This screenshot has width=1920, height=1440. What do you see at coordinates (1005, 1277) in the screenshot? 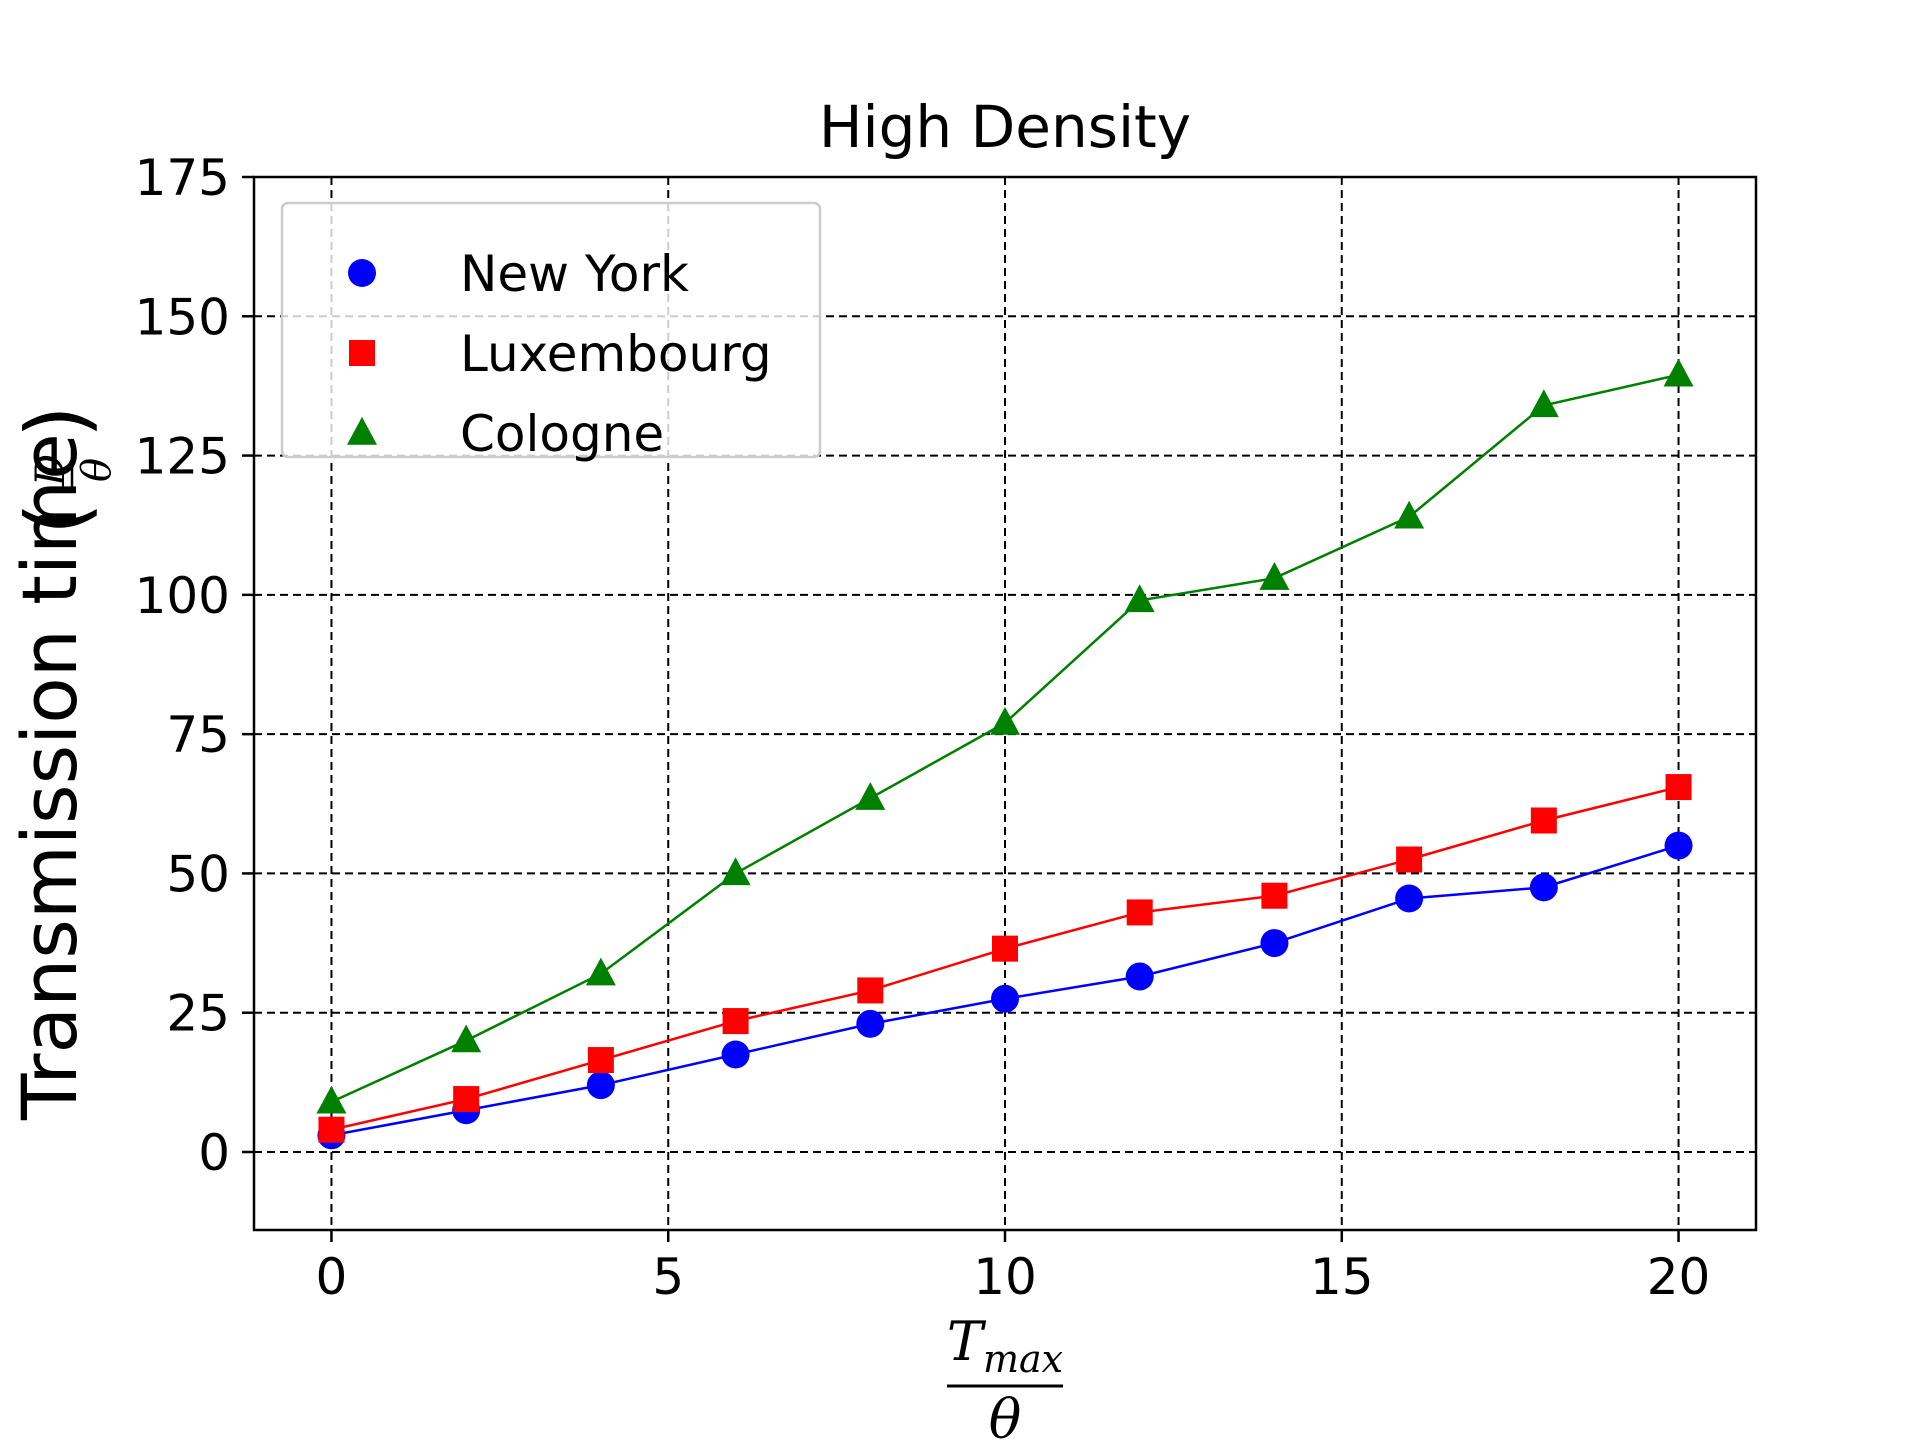
I see `x-tick-label: 10` at bounding box center [1005, 1277].